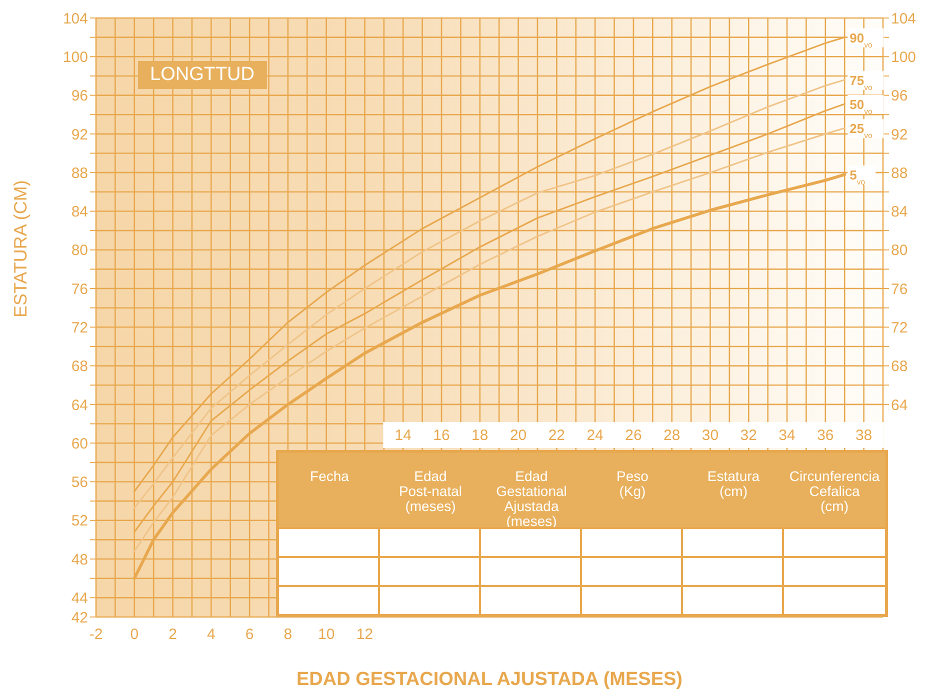 The width and height of the screenshot is (946, 697). What do you see at coordinates (899, 173) in the screenshot?
I see `y2-tick-label: 88` at bounding box center [899, 173].